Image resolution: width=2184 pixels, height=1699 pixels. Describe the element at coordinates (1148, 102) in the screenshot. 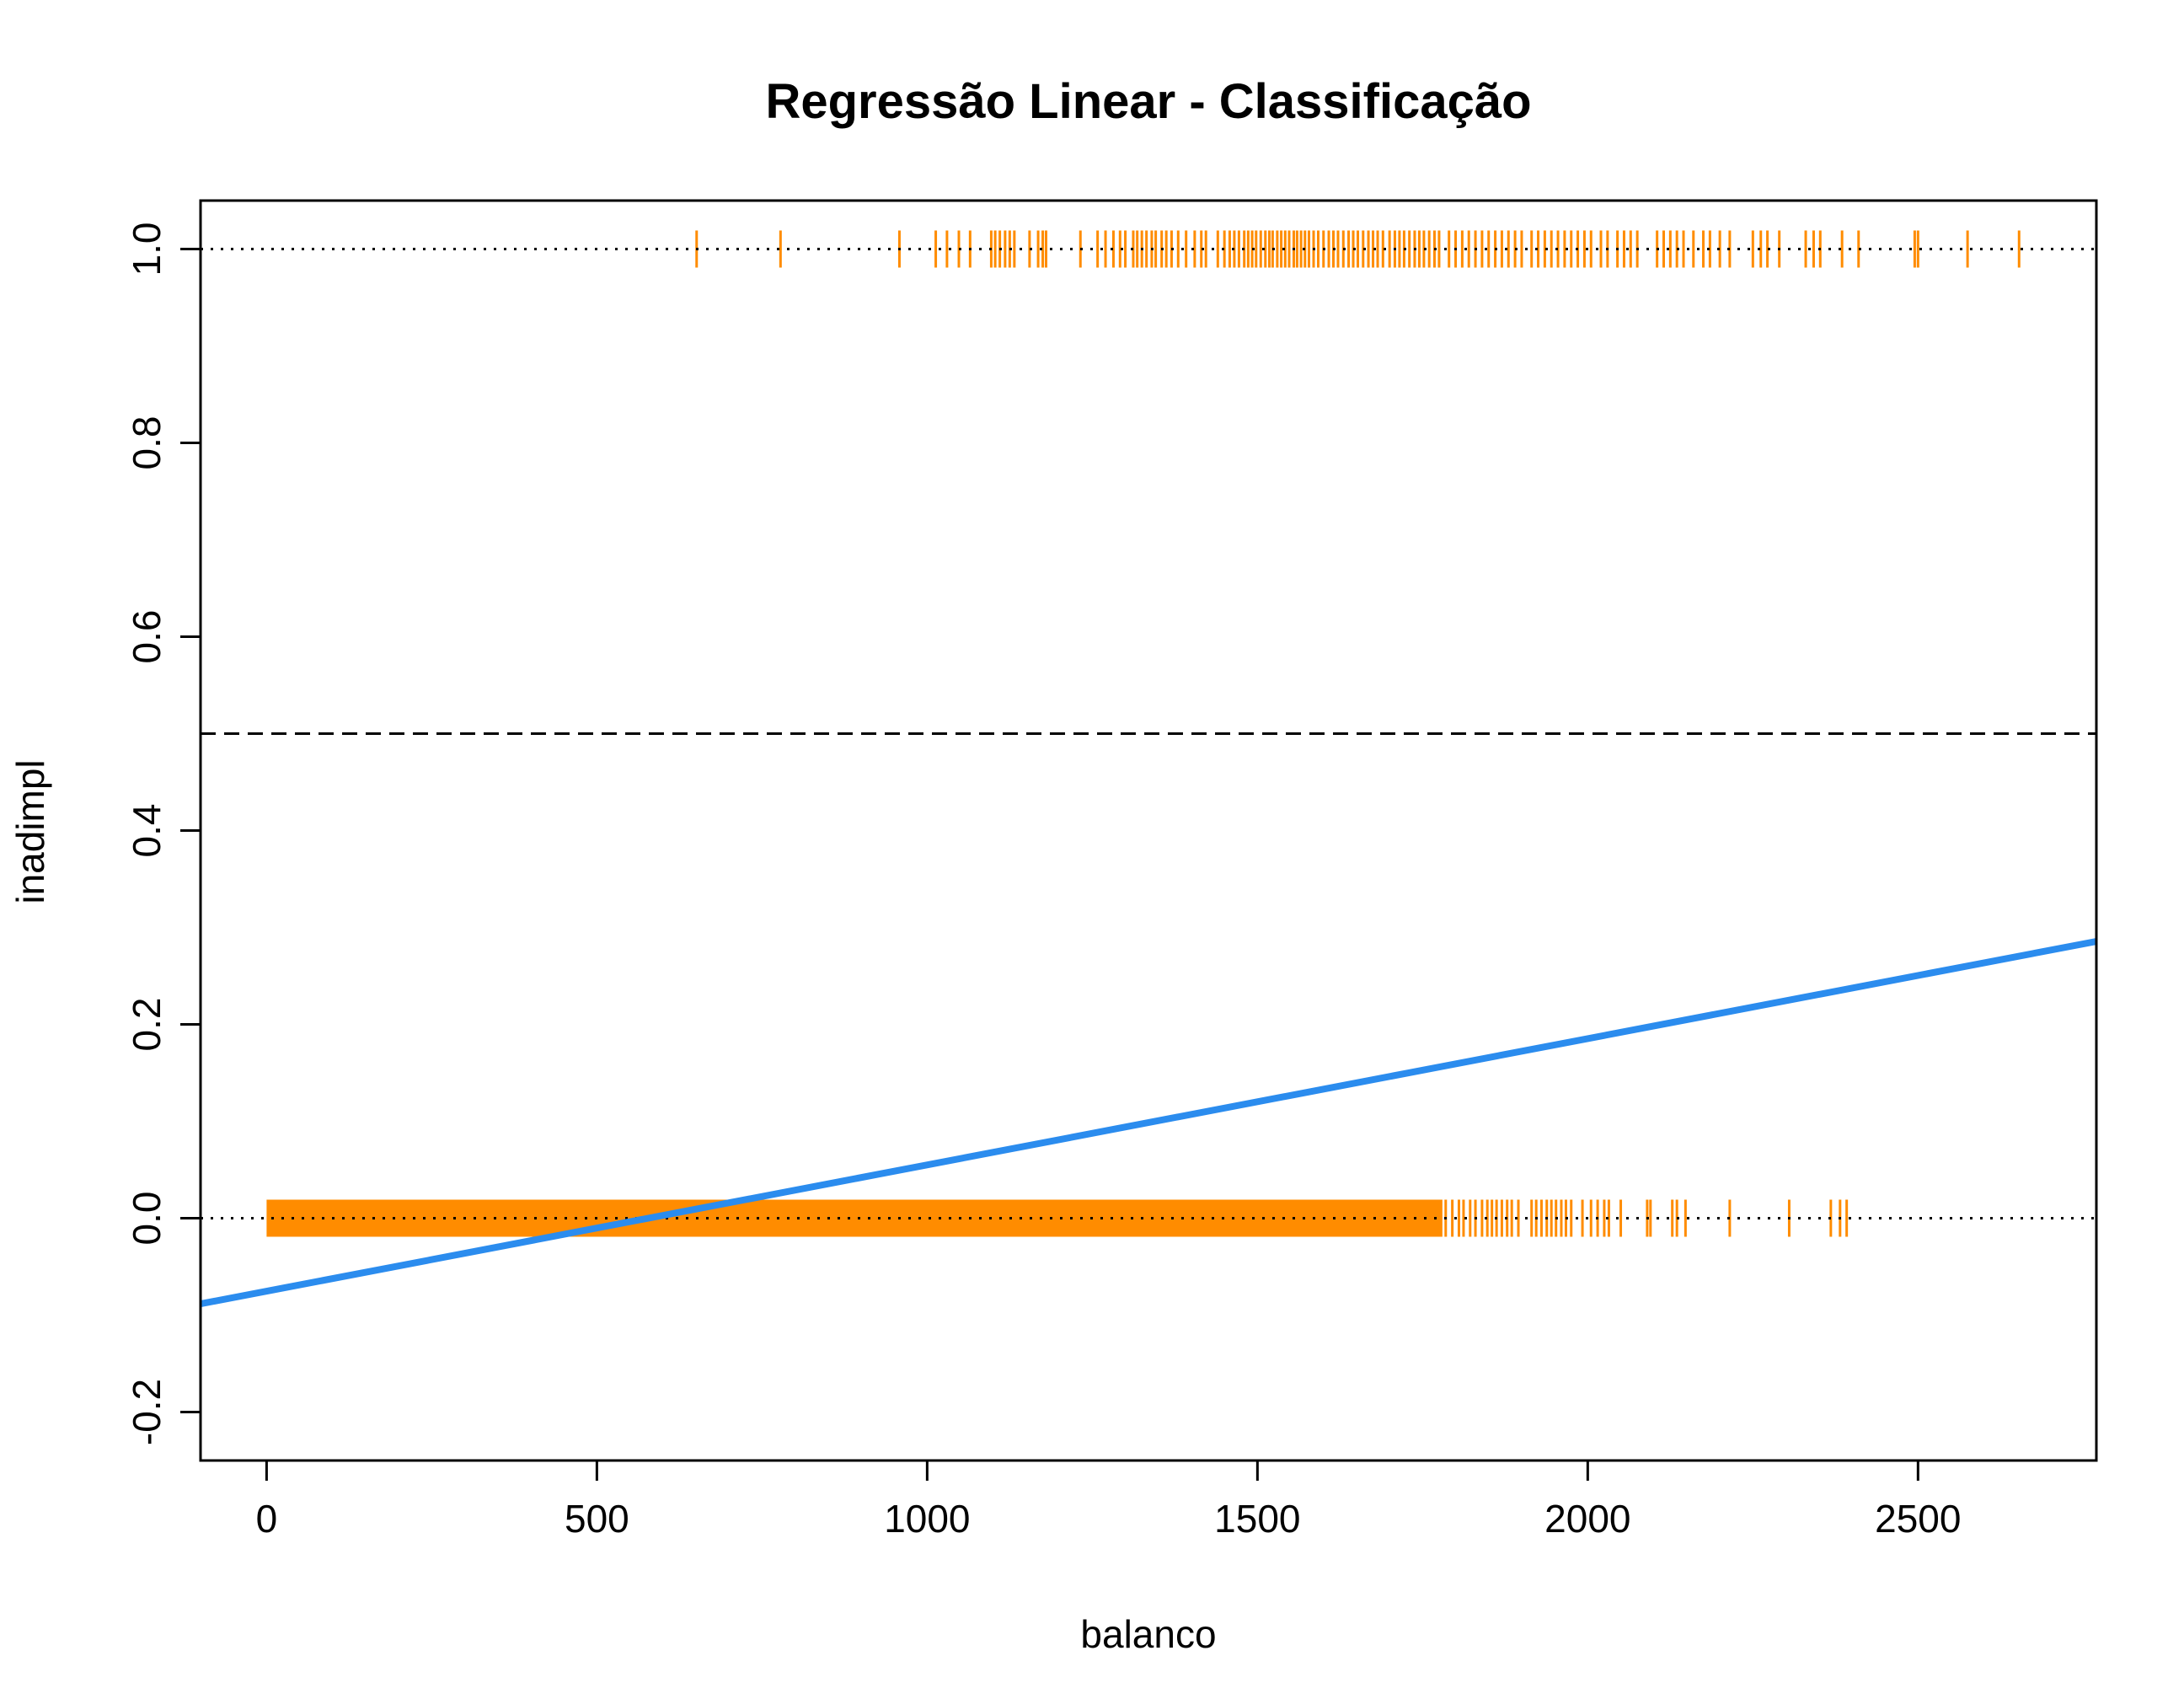

I see `chart-title: Regressão Linear - Classificação` at that location.